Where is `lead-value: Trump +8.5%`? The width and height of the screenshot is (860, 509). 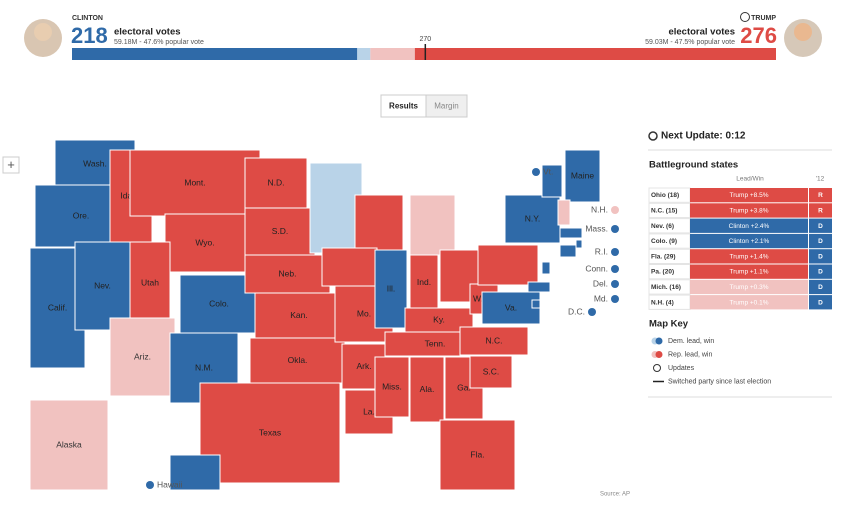 lead-value: Trump +8.5% is located at coordinates (749, 195).